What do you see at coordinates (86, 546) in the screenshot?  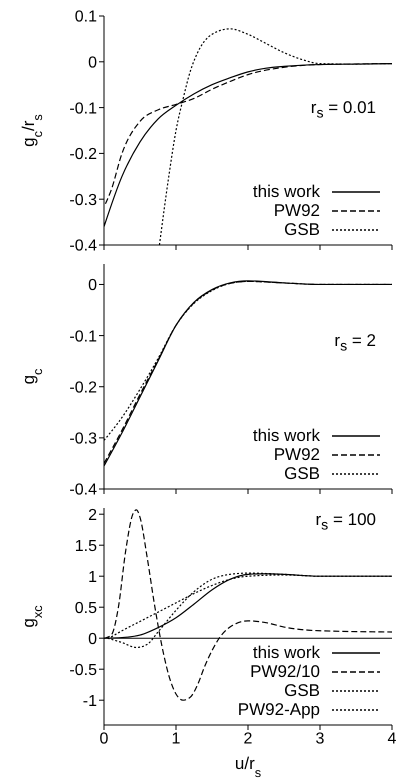 I see `y-tick-label: 1.5` at bounding box center [86, 546].